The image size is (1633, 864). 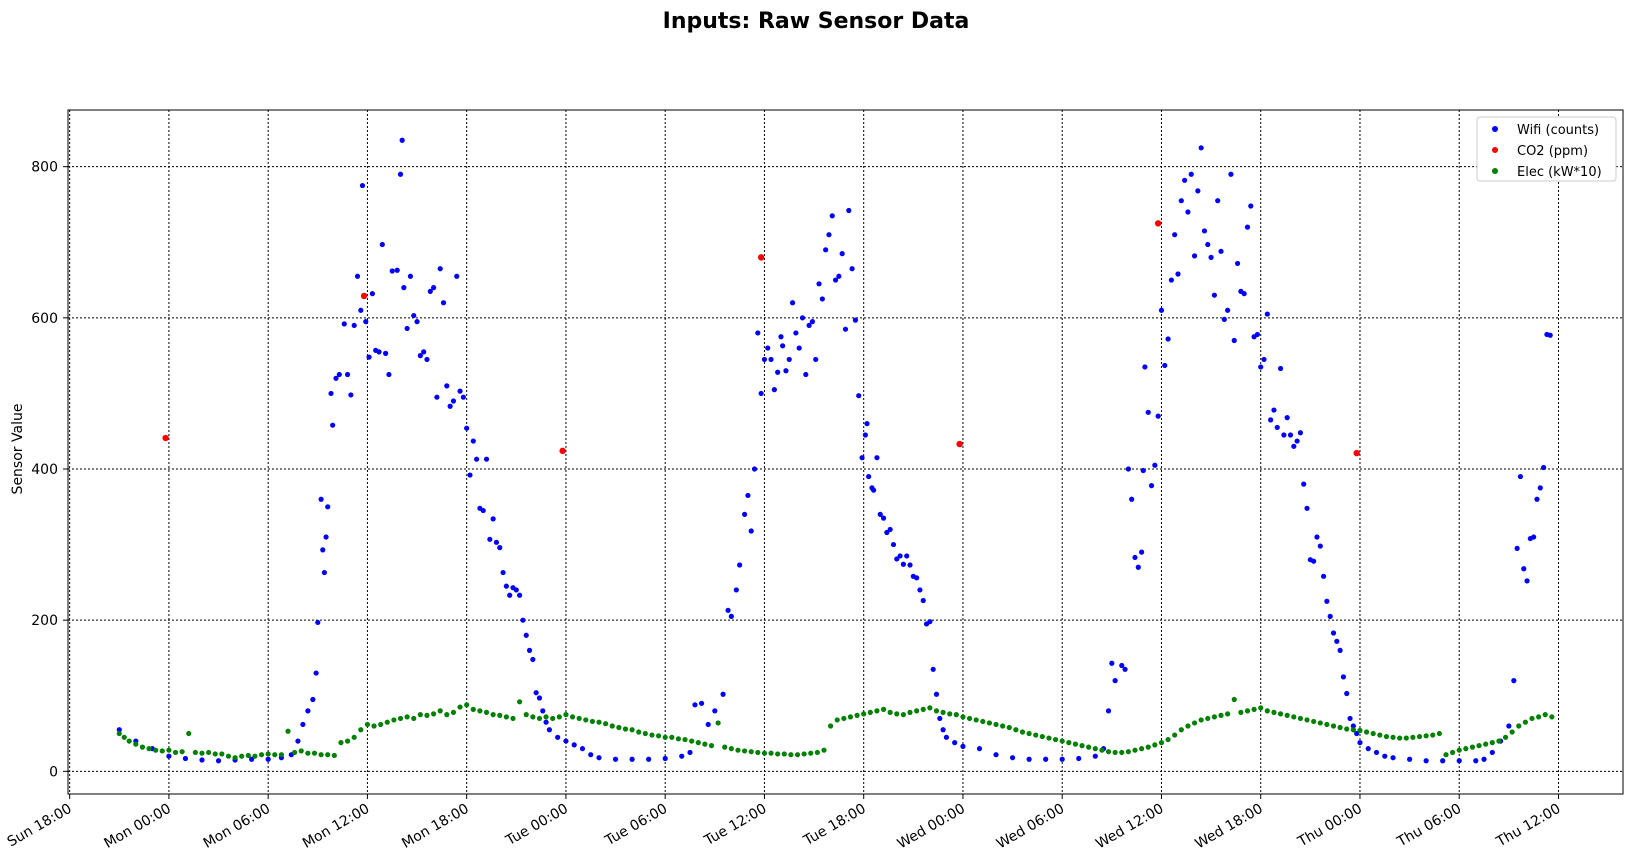 I want to click on x-tick-label: Tue 00:00, so click(x=537, y=825).